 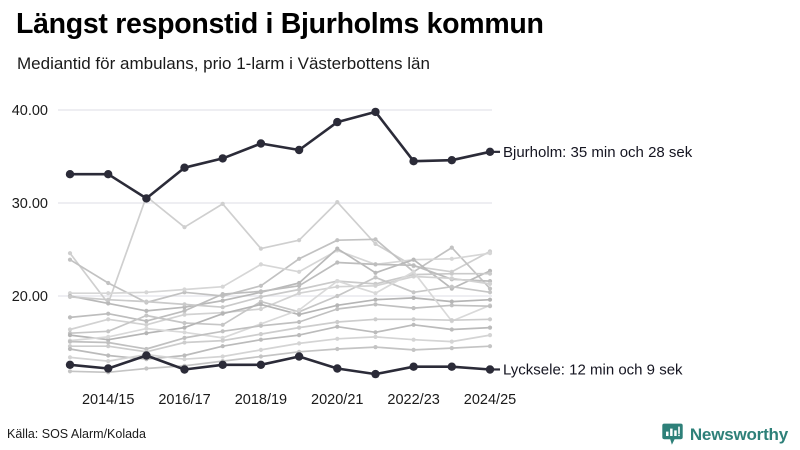 What do you see at coordinates (280, 24) in the screenshot?
I see `page-title: Längst responstid i Bjurholms kommun` at bounding box center [280, 24].